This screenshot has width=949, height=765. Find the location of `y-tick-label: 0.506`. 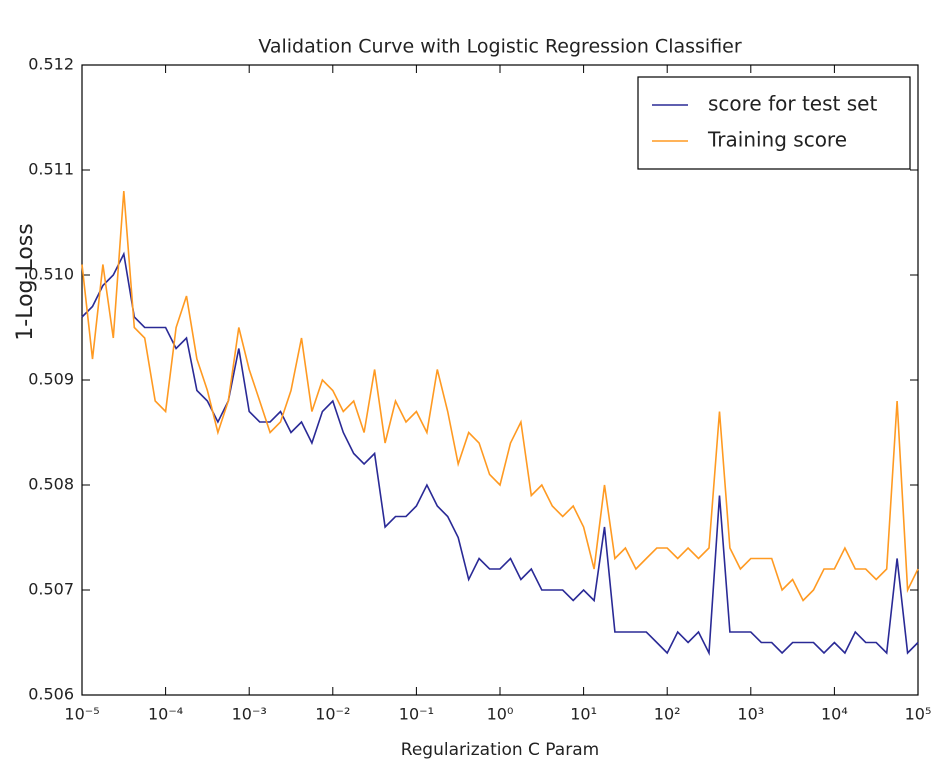

y-tick-label: 0.506 is located at coordinates (51, 694).